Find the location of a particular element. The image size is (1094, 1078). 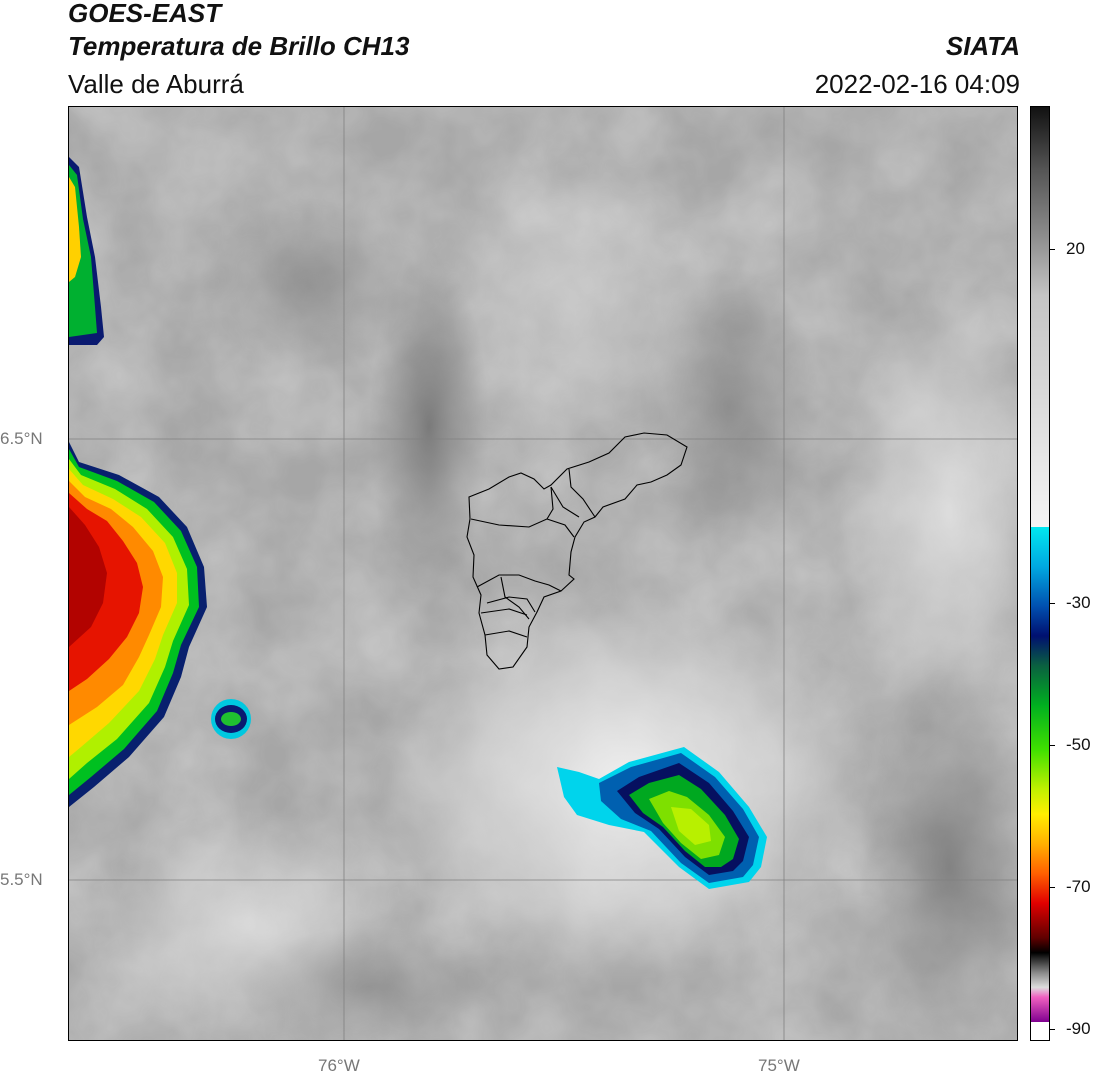

lat-tick-label: 5.5°N is located at coordinates (21, 879).